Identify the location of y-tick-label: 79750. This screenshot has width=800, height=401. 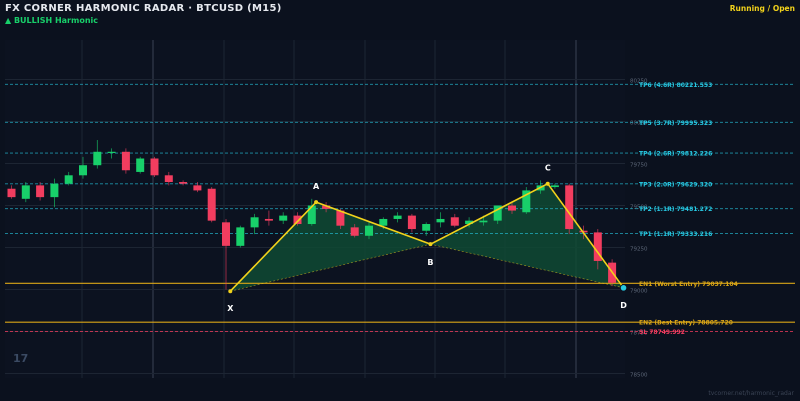
(639, 166).